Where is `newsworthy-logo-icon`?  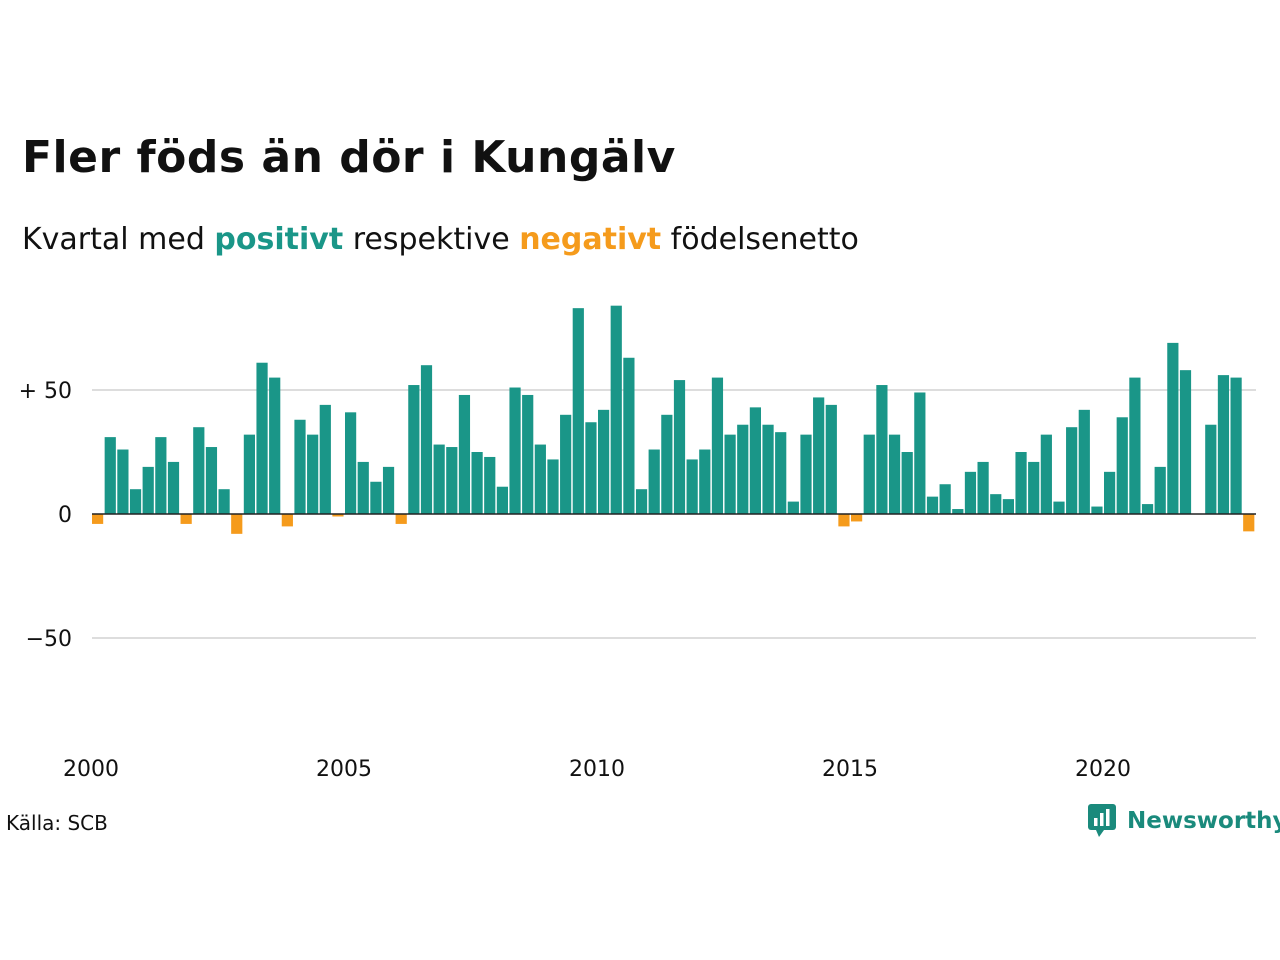
newsworthy-logo-icon is located at coordinates (1102, 820).